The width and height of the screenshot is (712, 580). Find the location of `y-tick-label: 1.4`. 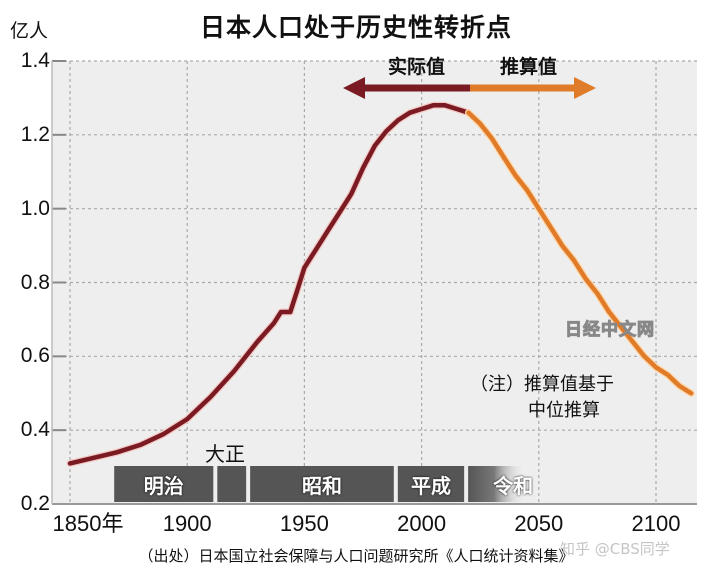

y-tick-label: 1.4 is located at coordinates (35, 60).